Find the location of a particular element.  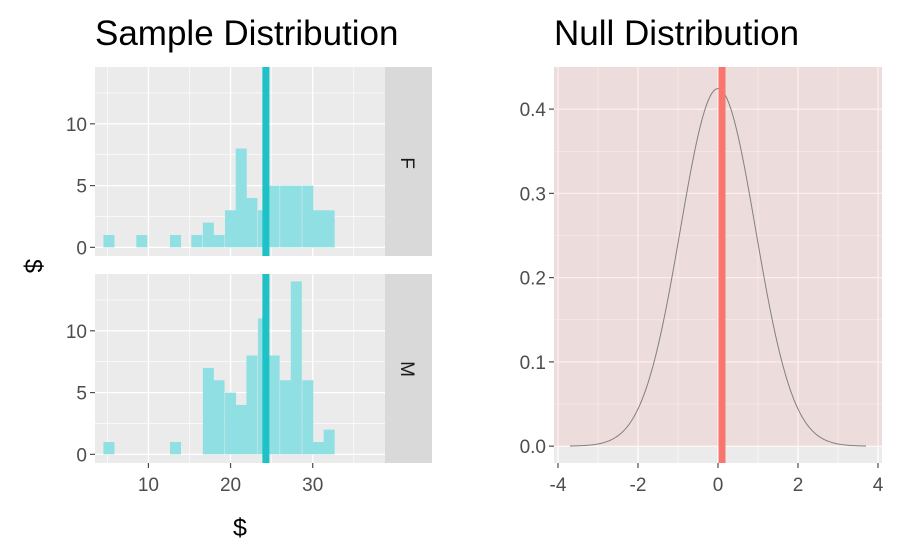

facet-m-strip-label: M is located at coordinates (406, 369).